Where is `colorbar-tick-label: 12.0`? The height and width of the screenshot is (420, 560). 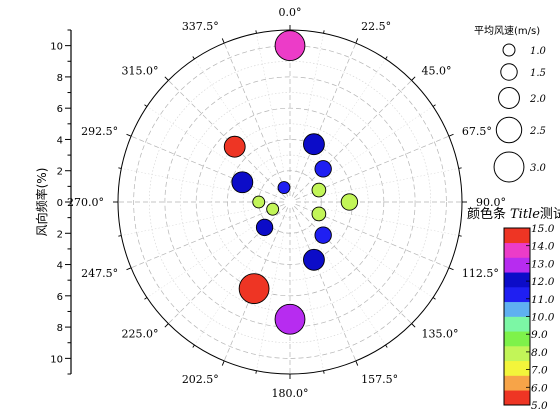 colorbar-tick-label: 12.0 is located at coordinates (543, 282).